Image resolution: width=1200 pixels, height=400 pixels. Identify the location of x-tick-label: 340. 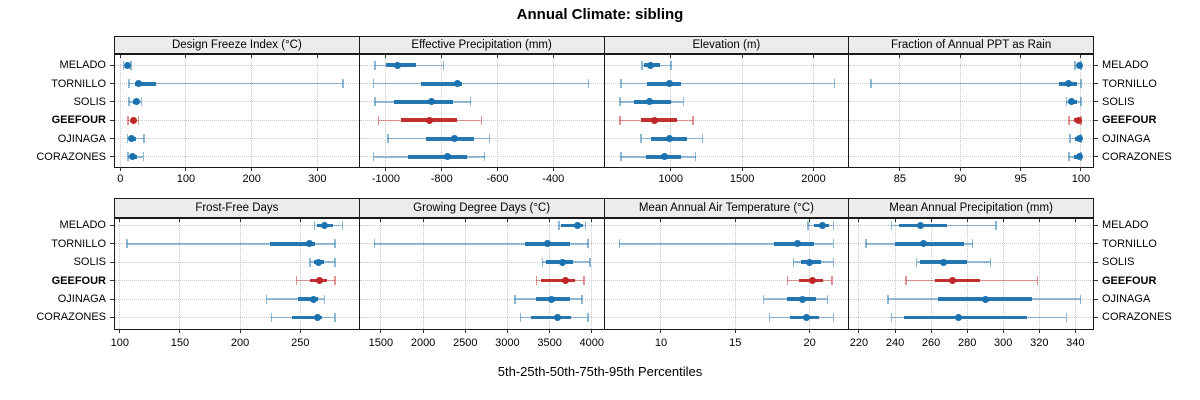
(1075, 343).